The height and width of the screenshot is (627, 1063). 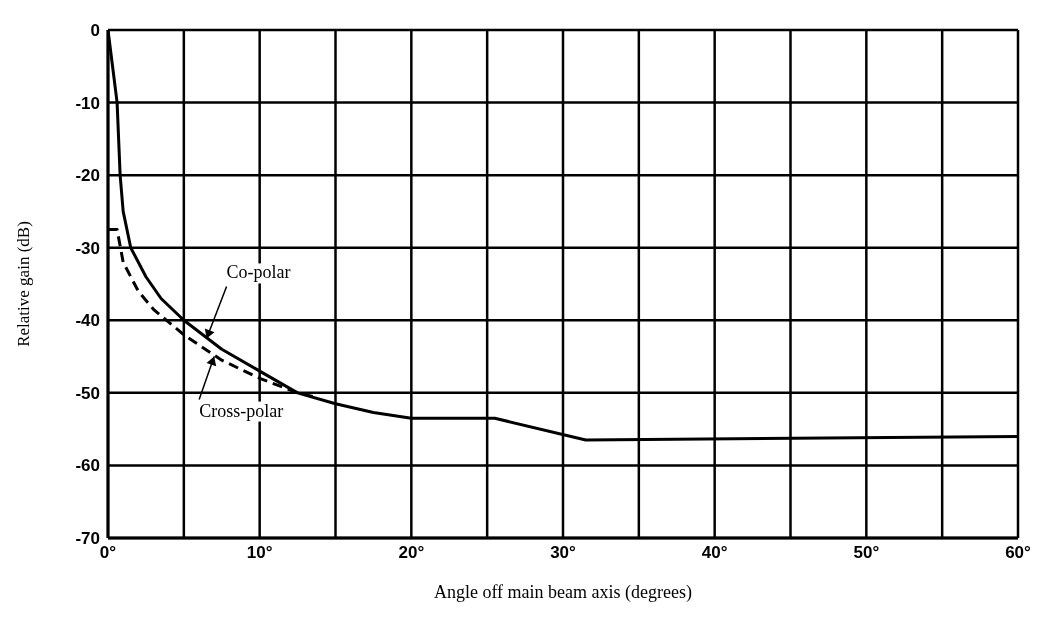 I want to click on y-tick-label: -50, so click(x=87, y=393).